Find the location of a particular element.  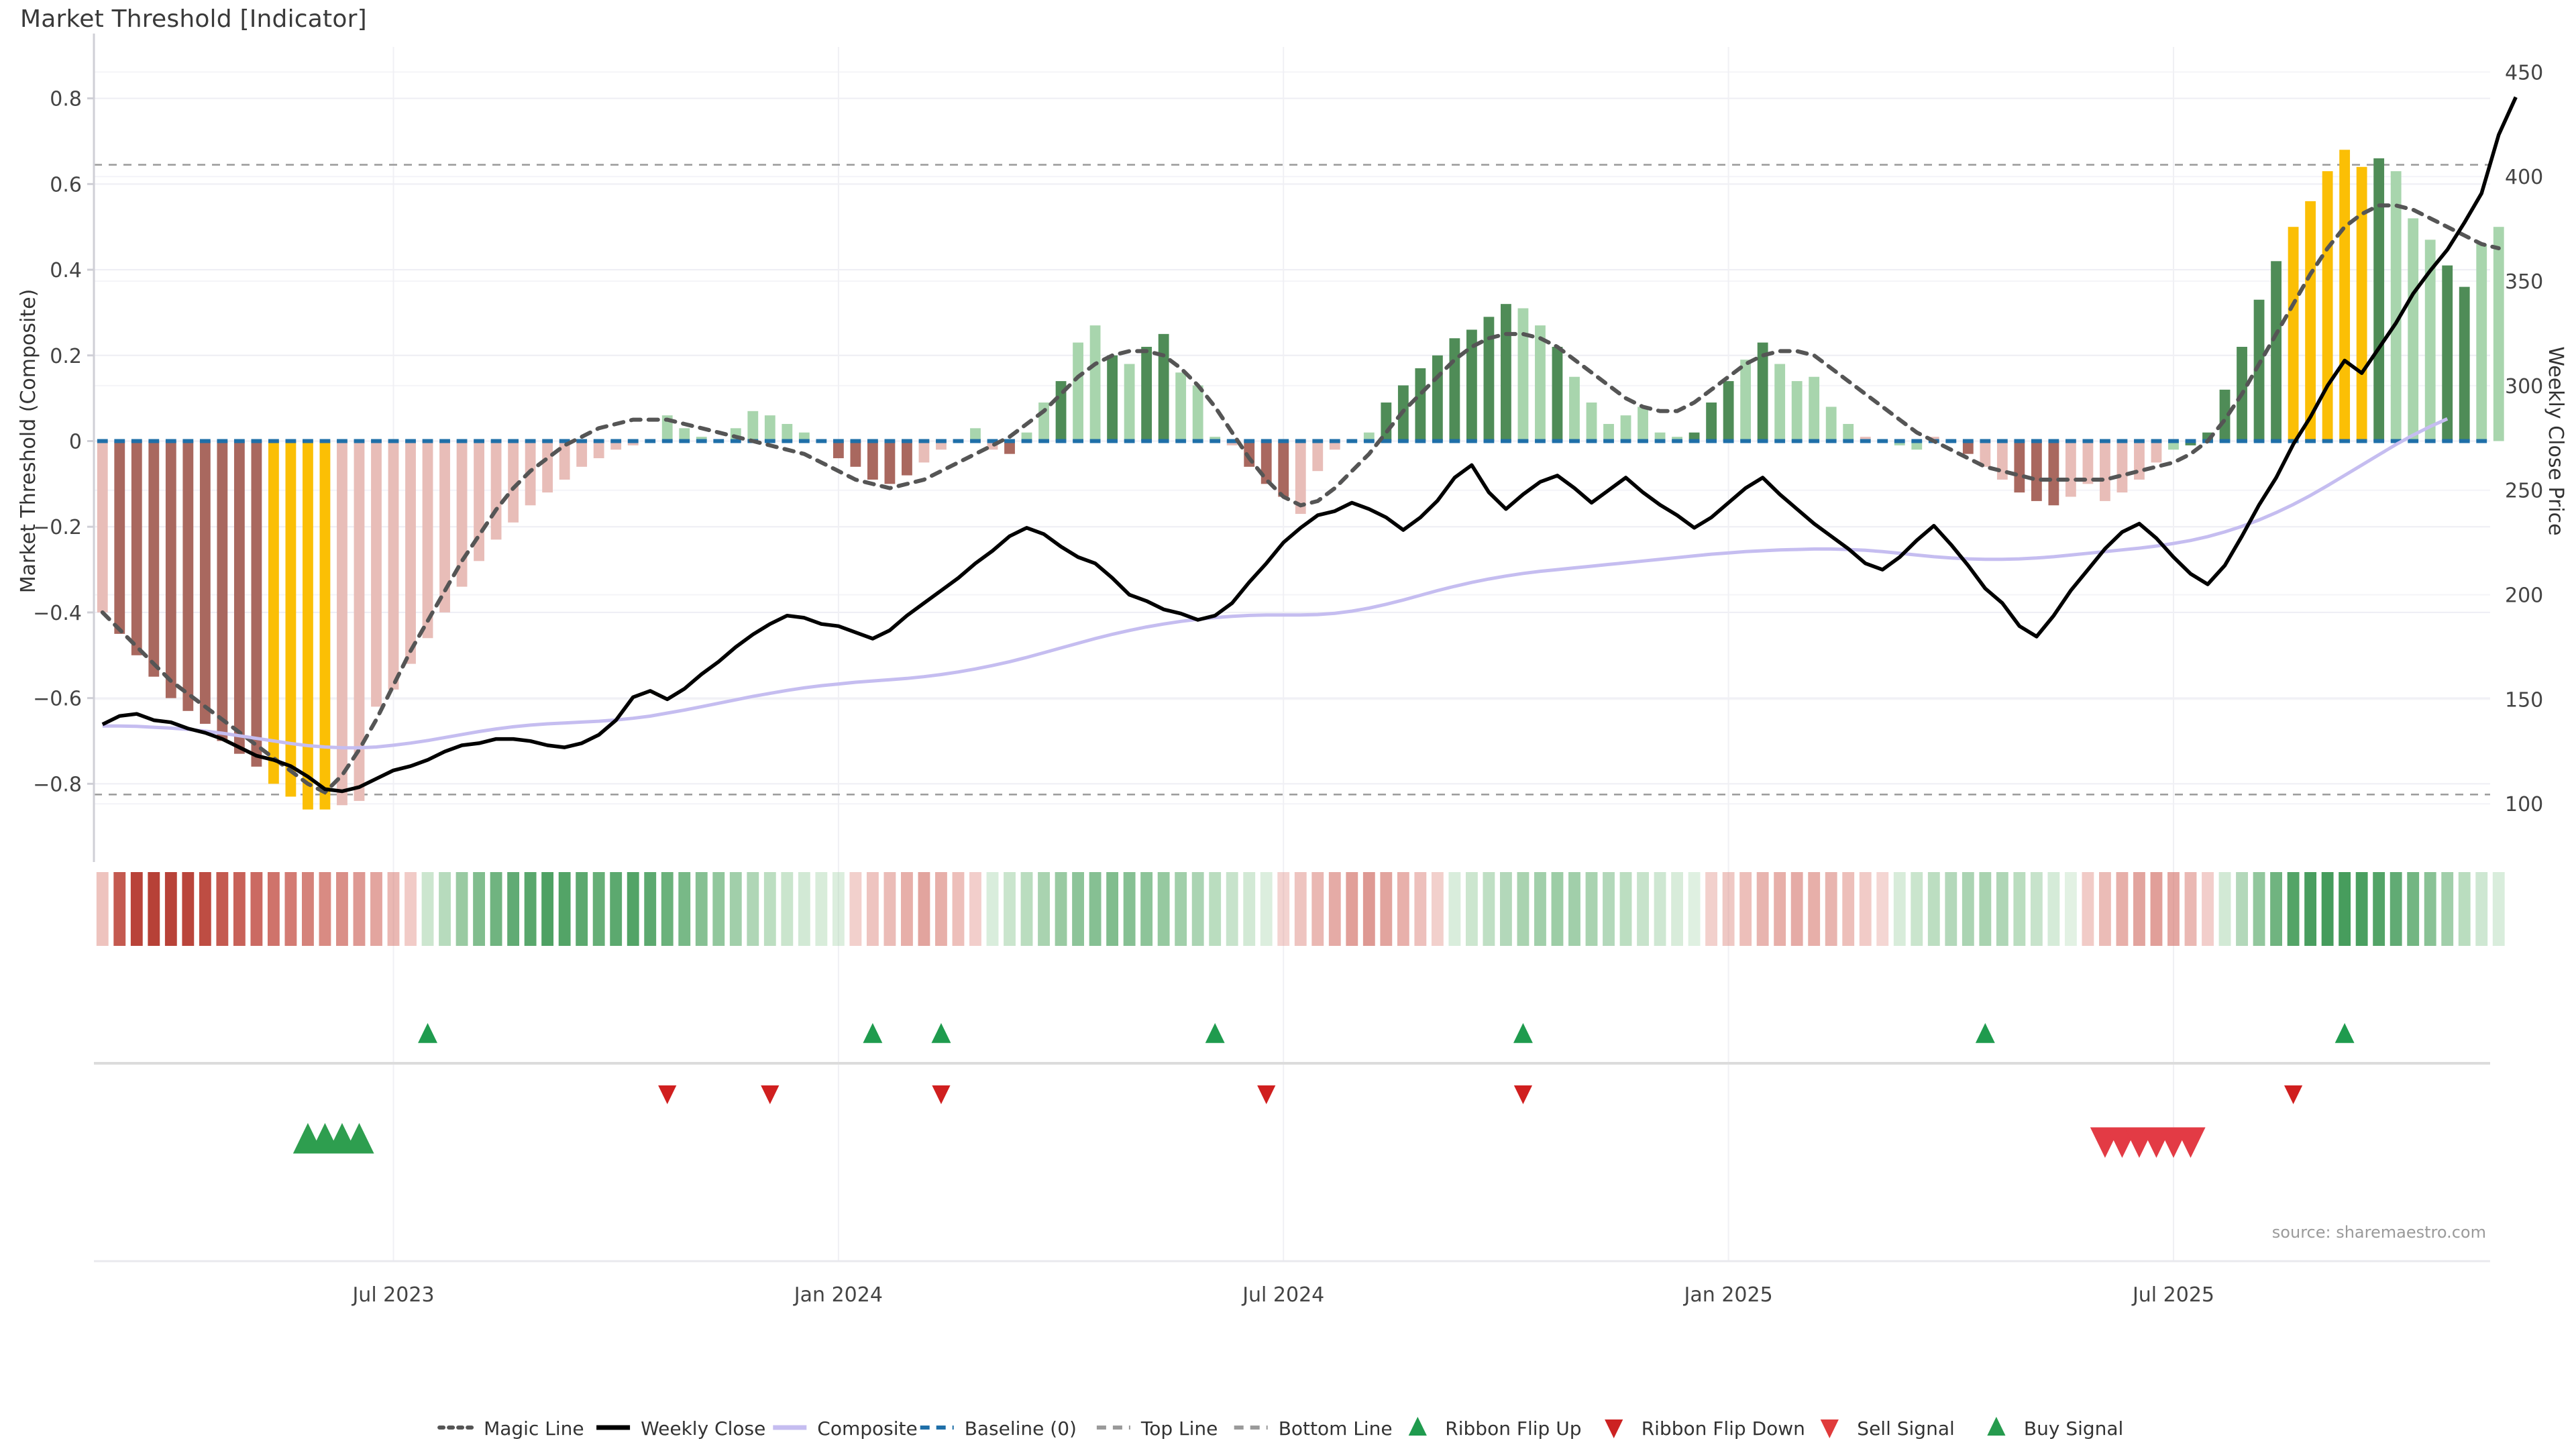

x-axis-tick: Jul 2025 is located at coordinates (2172, 1295).